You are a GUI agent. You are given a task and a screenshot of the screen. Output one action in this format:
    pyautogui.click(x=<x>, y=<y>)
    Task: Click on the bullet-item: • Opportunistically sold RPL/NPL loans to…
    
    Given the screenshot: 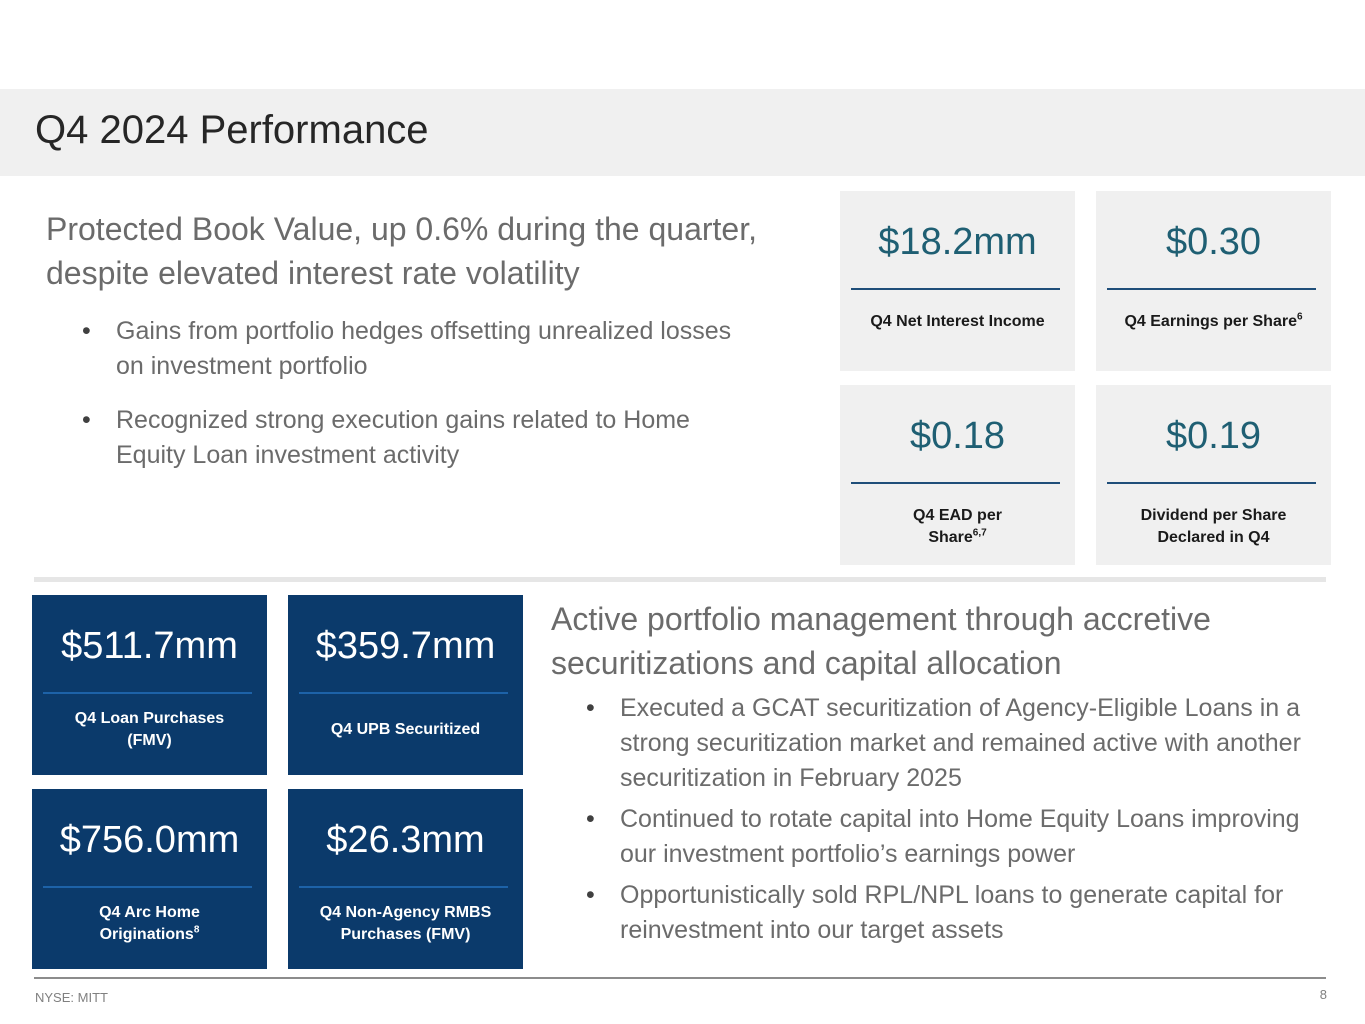 What is the action you would take?
    pyautogui.click(x=956, y=913)
    